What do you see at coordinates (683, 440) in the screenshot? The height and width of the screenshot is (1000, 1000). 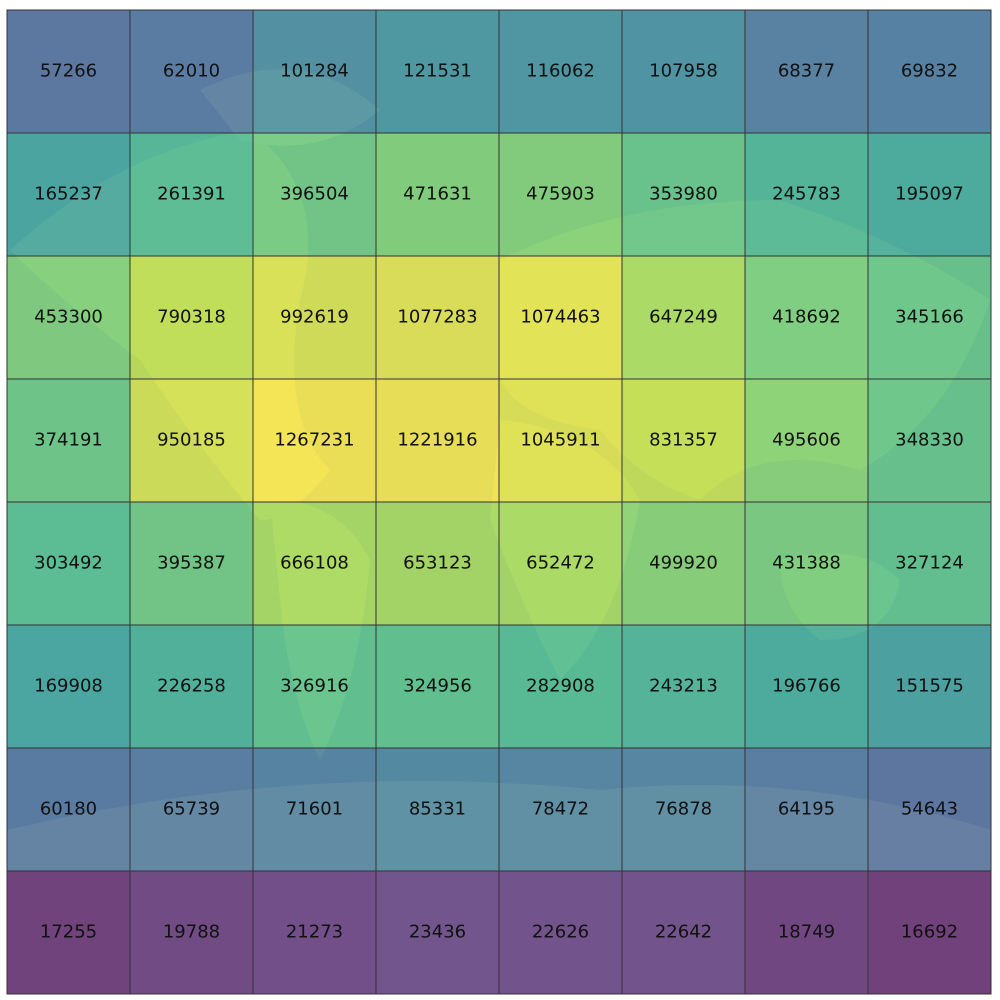 I see `cell-value: 831357` at bounding box center [683, 440].